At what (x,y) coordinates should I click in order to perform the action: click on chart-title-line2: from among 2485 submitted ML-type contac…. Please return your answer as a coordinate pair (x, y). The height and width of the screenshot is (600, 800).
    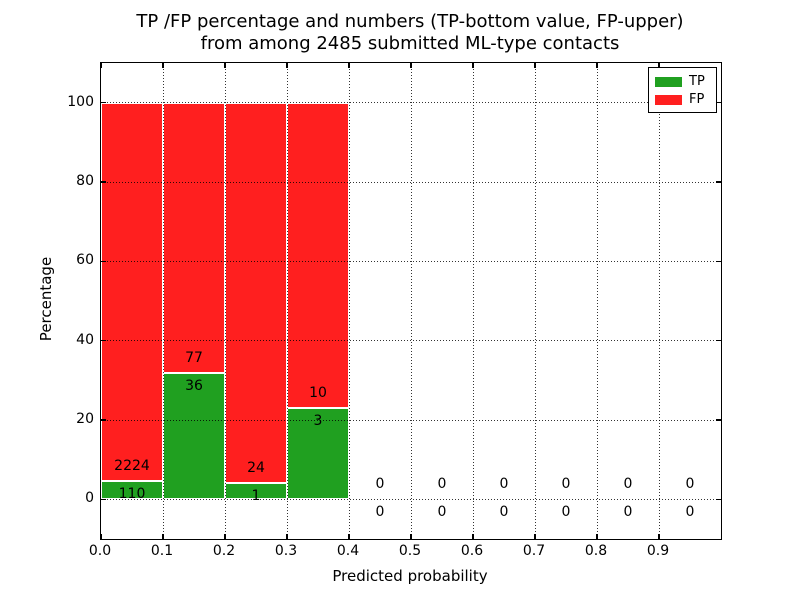
    Looking at the image, I should click on (410, 43).